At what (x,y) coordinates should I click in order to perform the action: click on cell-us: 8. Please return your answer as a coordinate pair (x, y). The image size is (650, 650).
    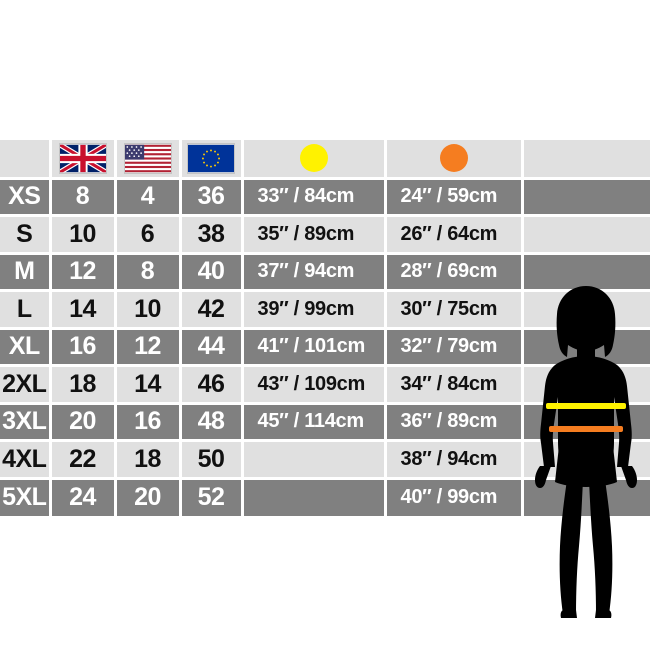
    Looking at the image, I should click on (148, 271).